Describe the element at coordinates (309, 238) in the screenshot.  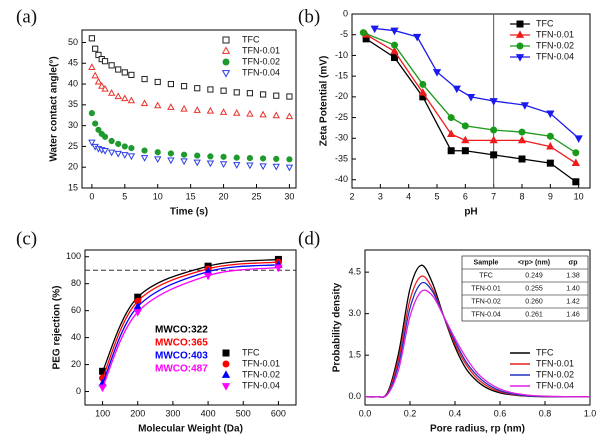
I see `panel-label: (d)` at that location.